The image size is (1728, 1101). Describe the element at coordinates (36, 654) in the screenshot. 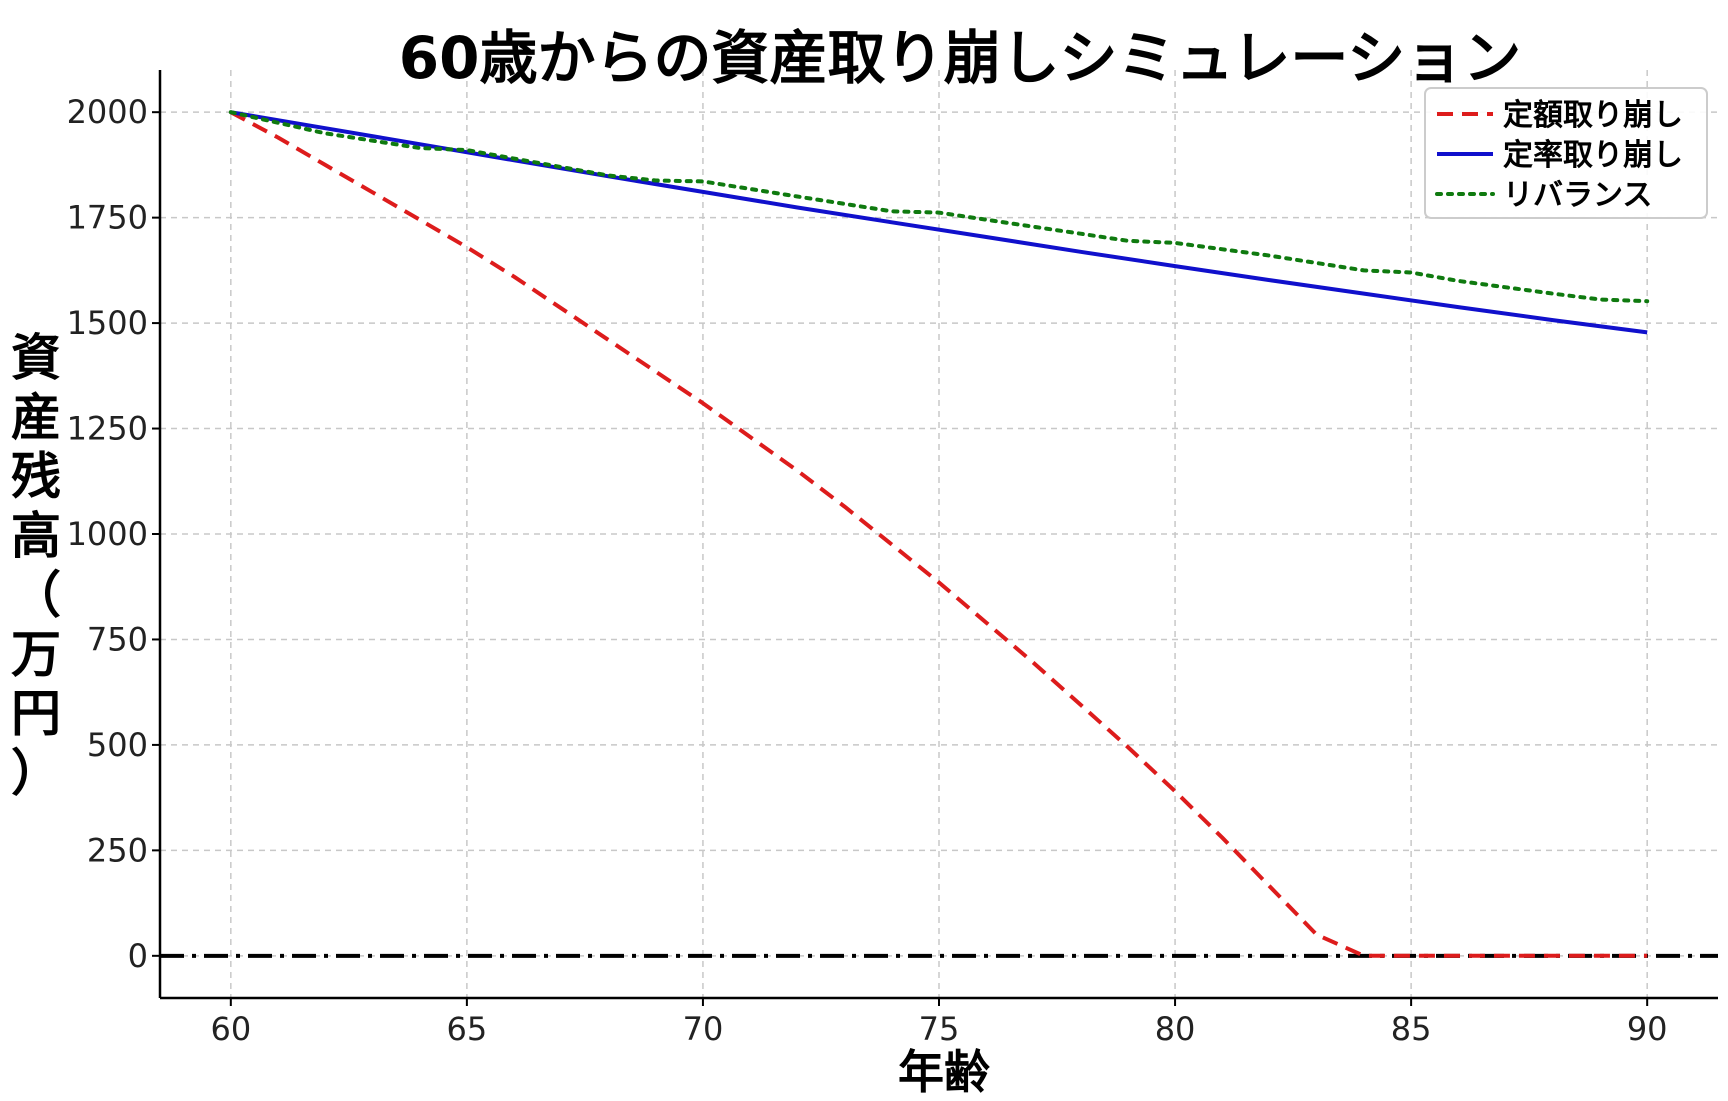

I see `y-axis-label-char: 万` at that location.